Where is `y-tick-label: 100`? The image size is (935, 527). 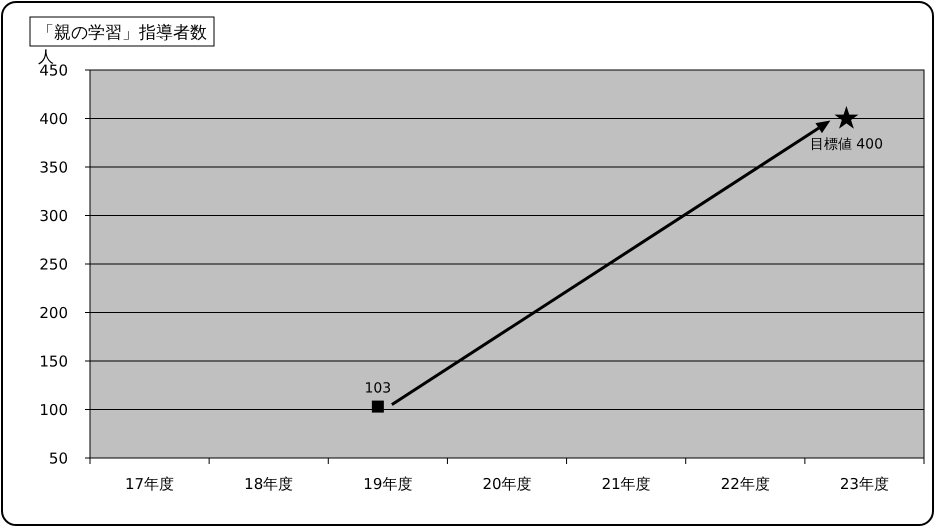 y-tick-label: 100 is located at coordinates (53, 409).